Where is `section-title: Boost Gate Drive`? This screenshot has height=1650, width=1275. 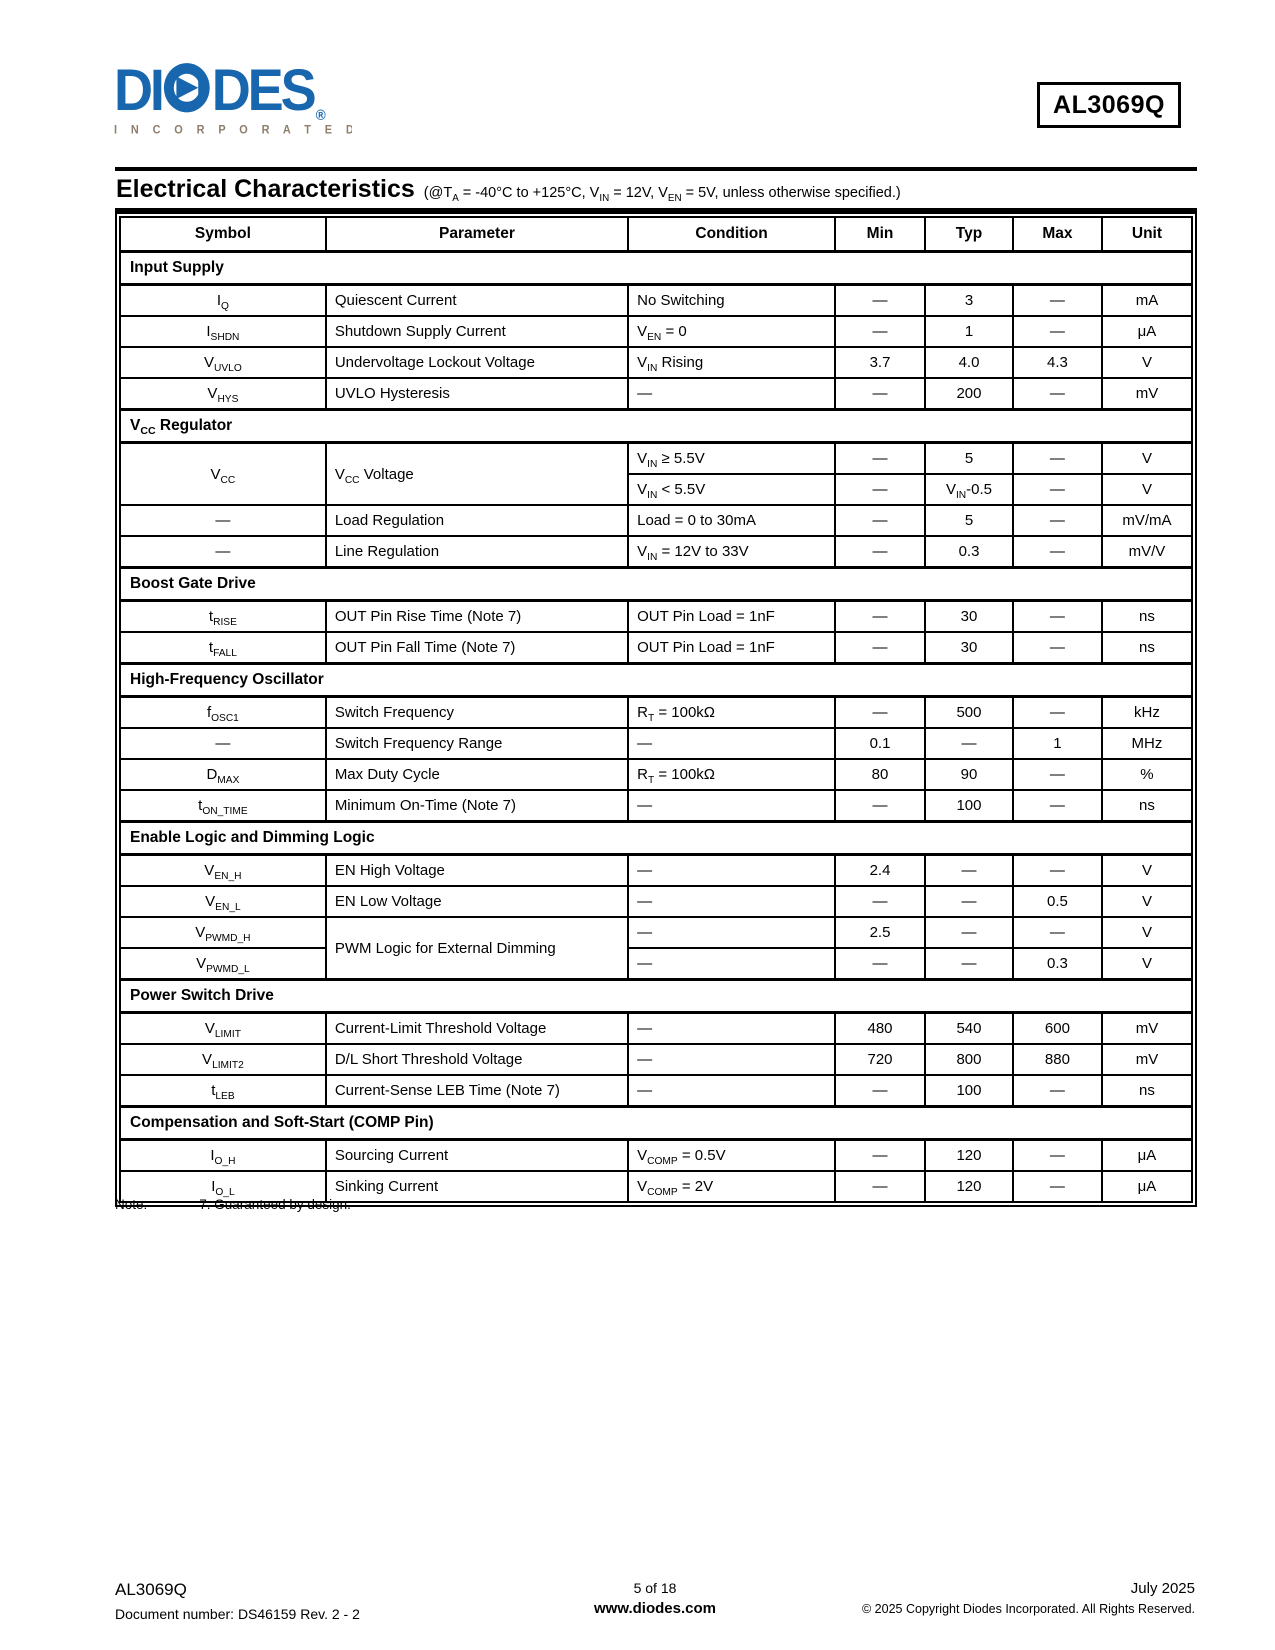
section-title: Boost Gate Drive is located at coordinates (656, 584).